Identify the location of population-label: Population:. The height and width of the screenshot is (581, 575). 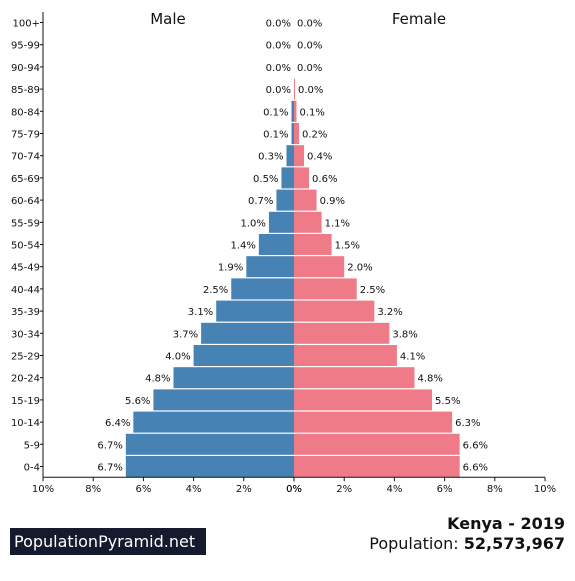
(416, 543).